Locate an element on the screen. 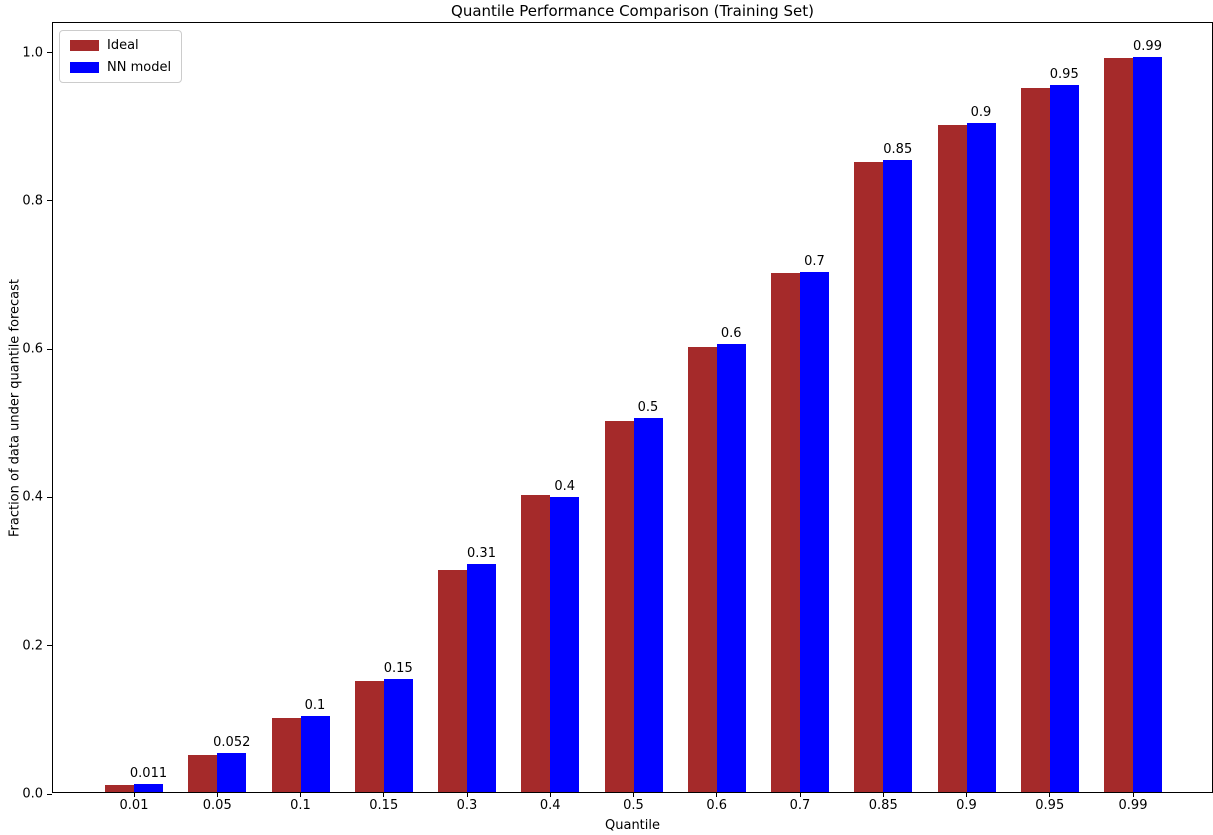 The image size is (1213, 835). legend-swatch-nn-model is located at coordinates (84, 67).